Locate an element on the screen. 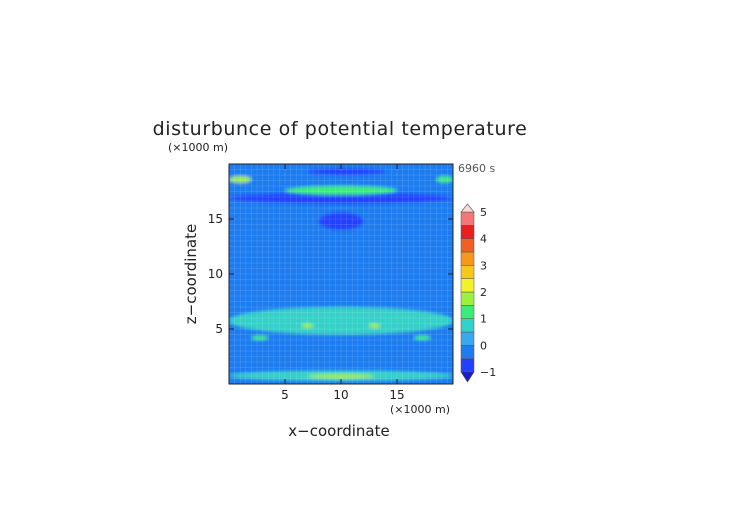 This screenshot has width=752, height=532. y-axis-label: z−coordinate is located at coordinates (191, 274).